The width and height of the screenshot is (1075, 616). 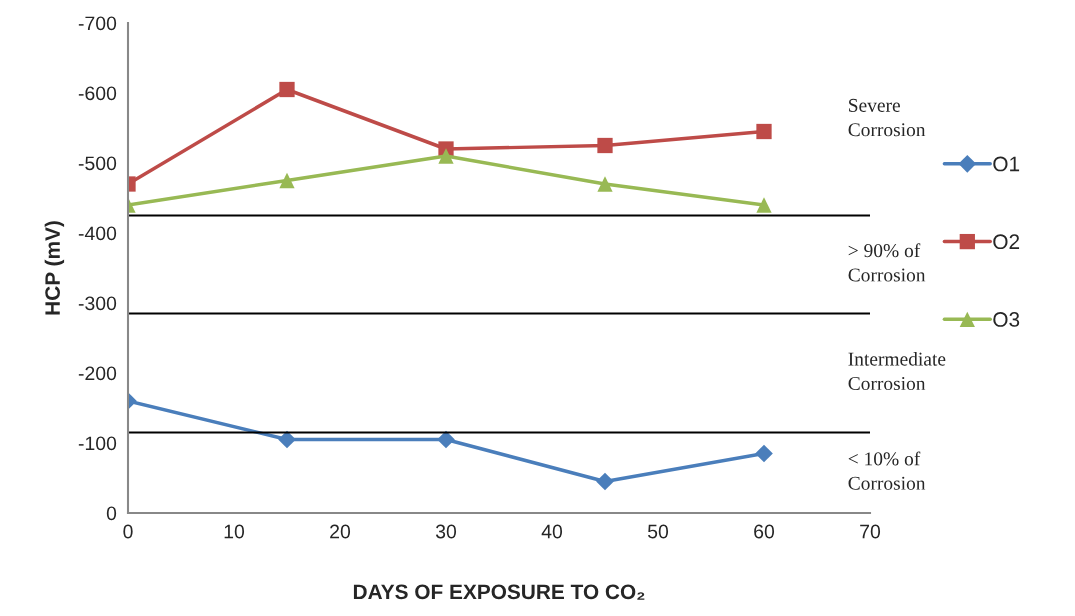 I want to click on x-tick-label: 0, so click(x=128, y=531).